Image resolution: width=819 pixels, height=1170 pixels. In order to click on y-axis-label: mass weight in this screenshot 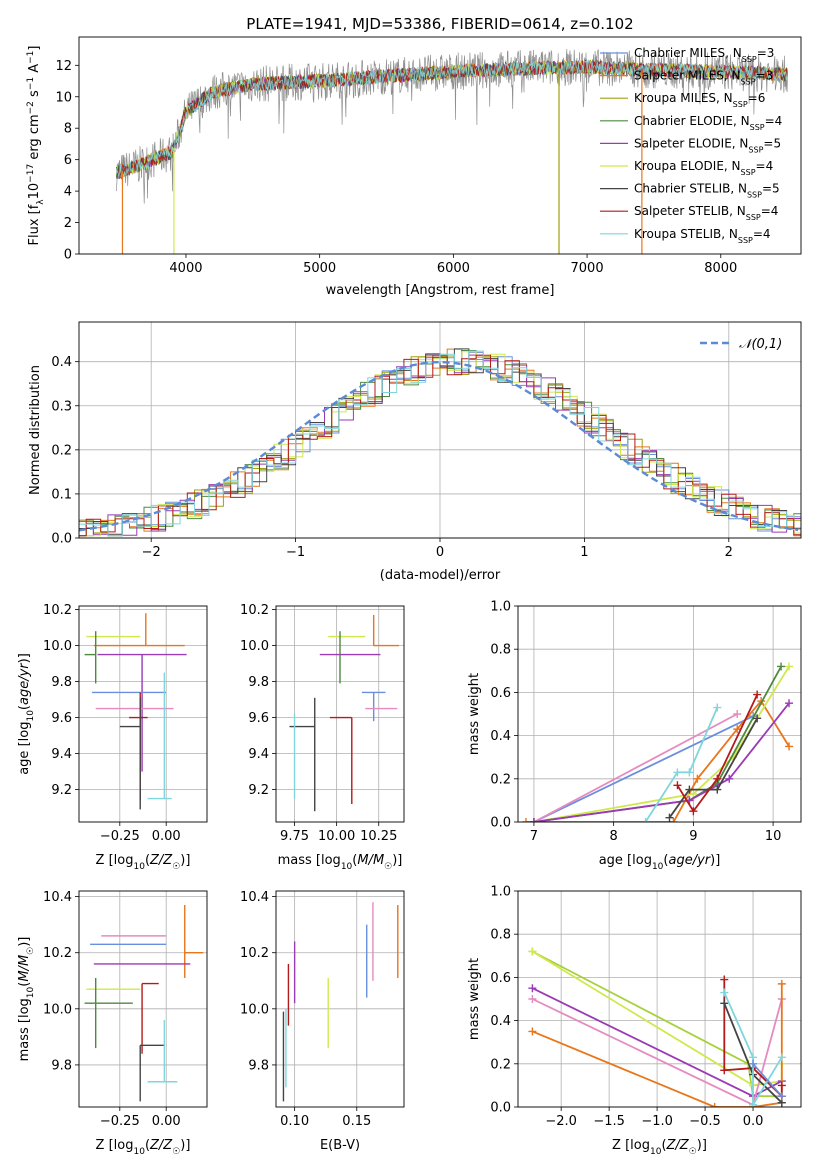, I will do `click(474, 999)`.